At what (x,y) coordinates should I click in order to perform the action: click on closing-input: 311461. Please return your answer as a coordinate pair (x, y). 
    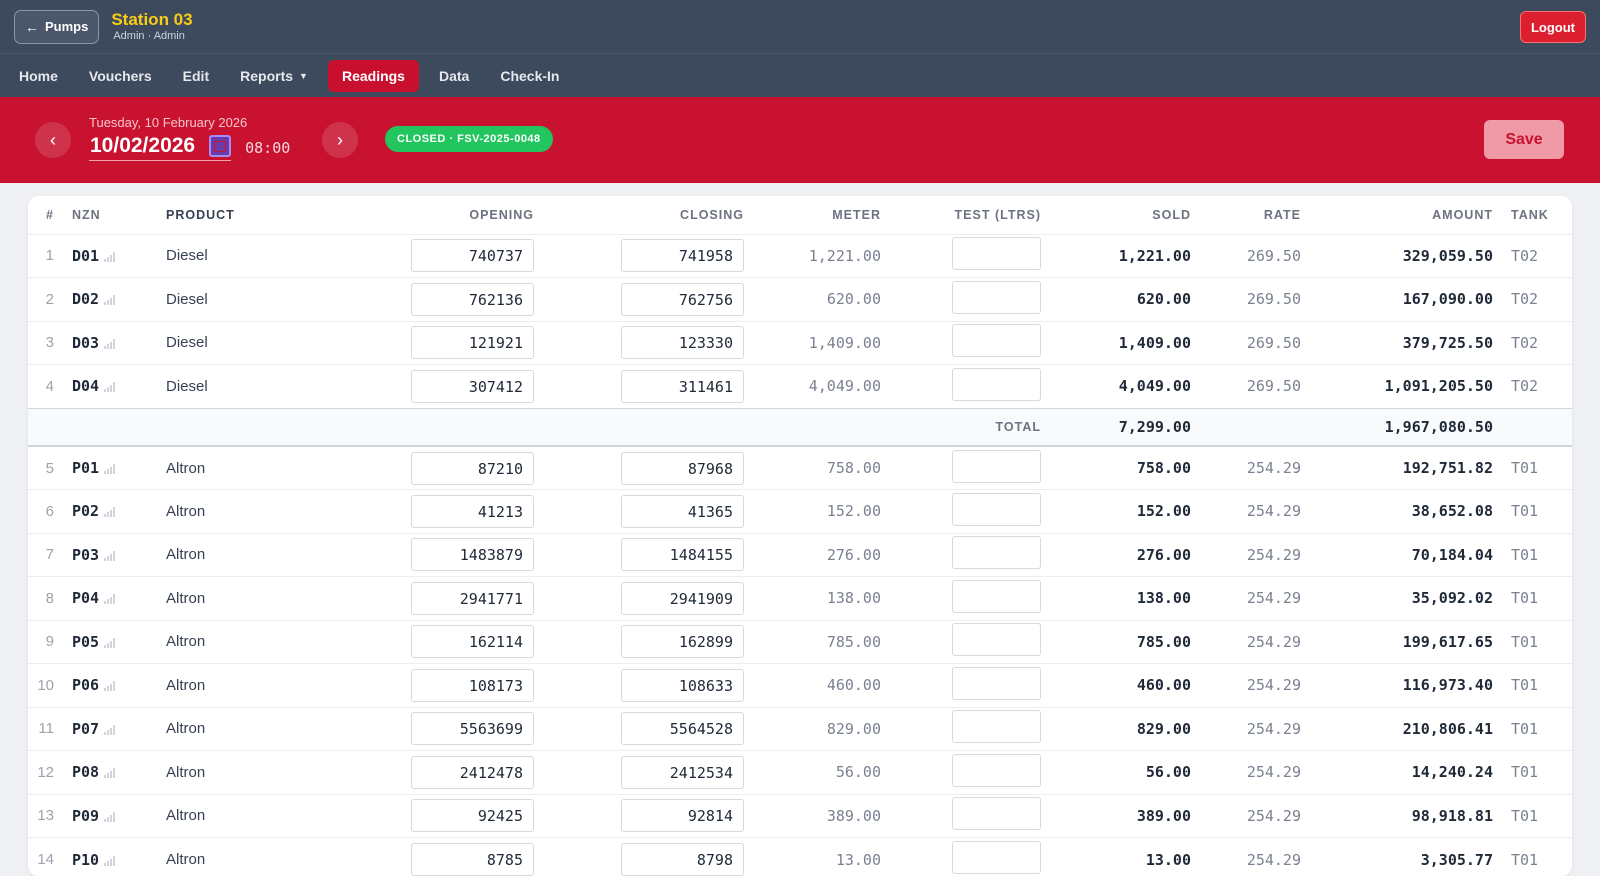
    Looking at the image, I should click on (682, 386).